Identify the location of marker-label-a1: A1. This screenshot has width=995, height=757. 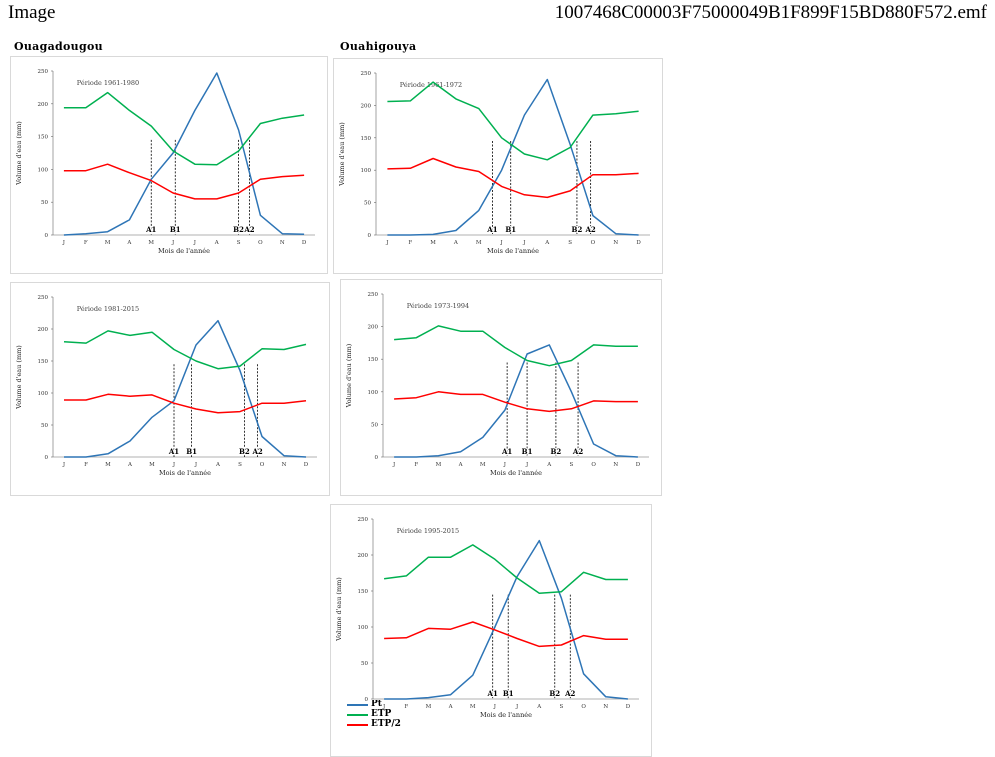
(506, 451).